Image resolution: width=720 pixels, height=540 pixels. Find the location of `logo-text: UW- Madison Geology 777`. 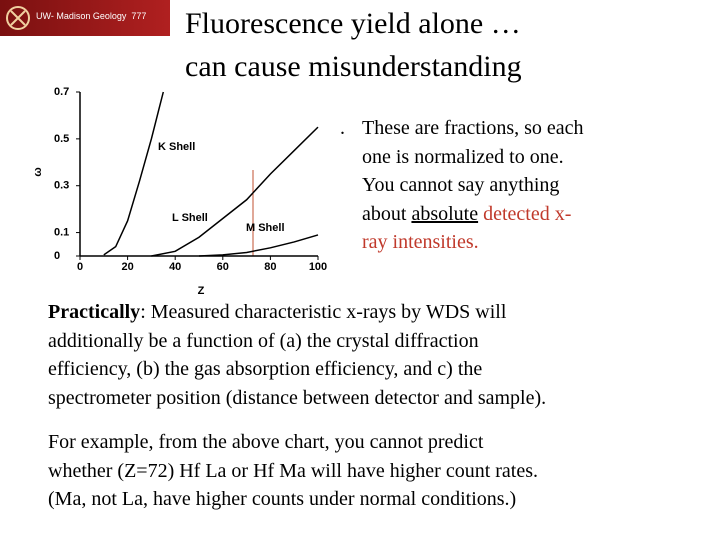

logo-text: UW- Madison Geology 777 is located at coordinates (91, 16).